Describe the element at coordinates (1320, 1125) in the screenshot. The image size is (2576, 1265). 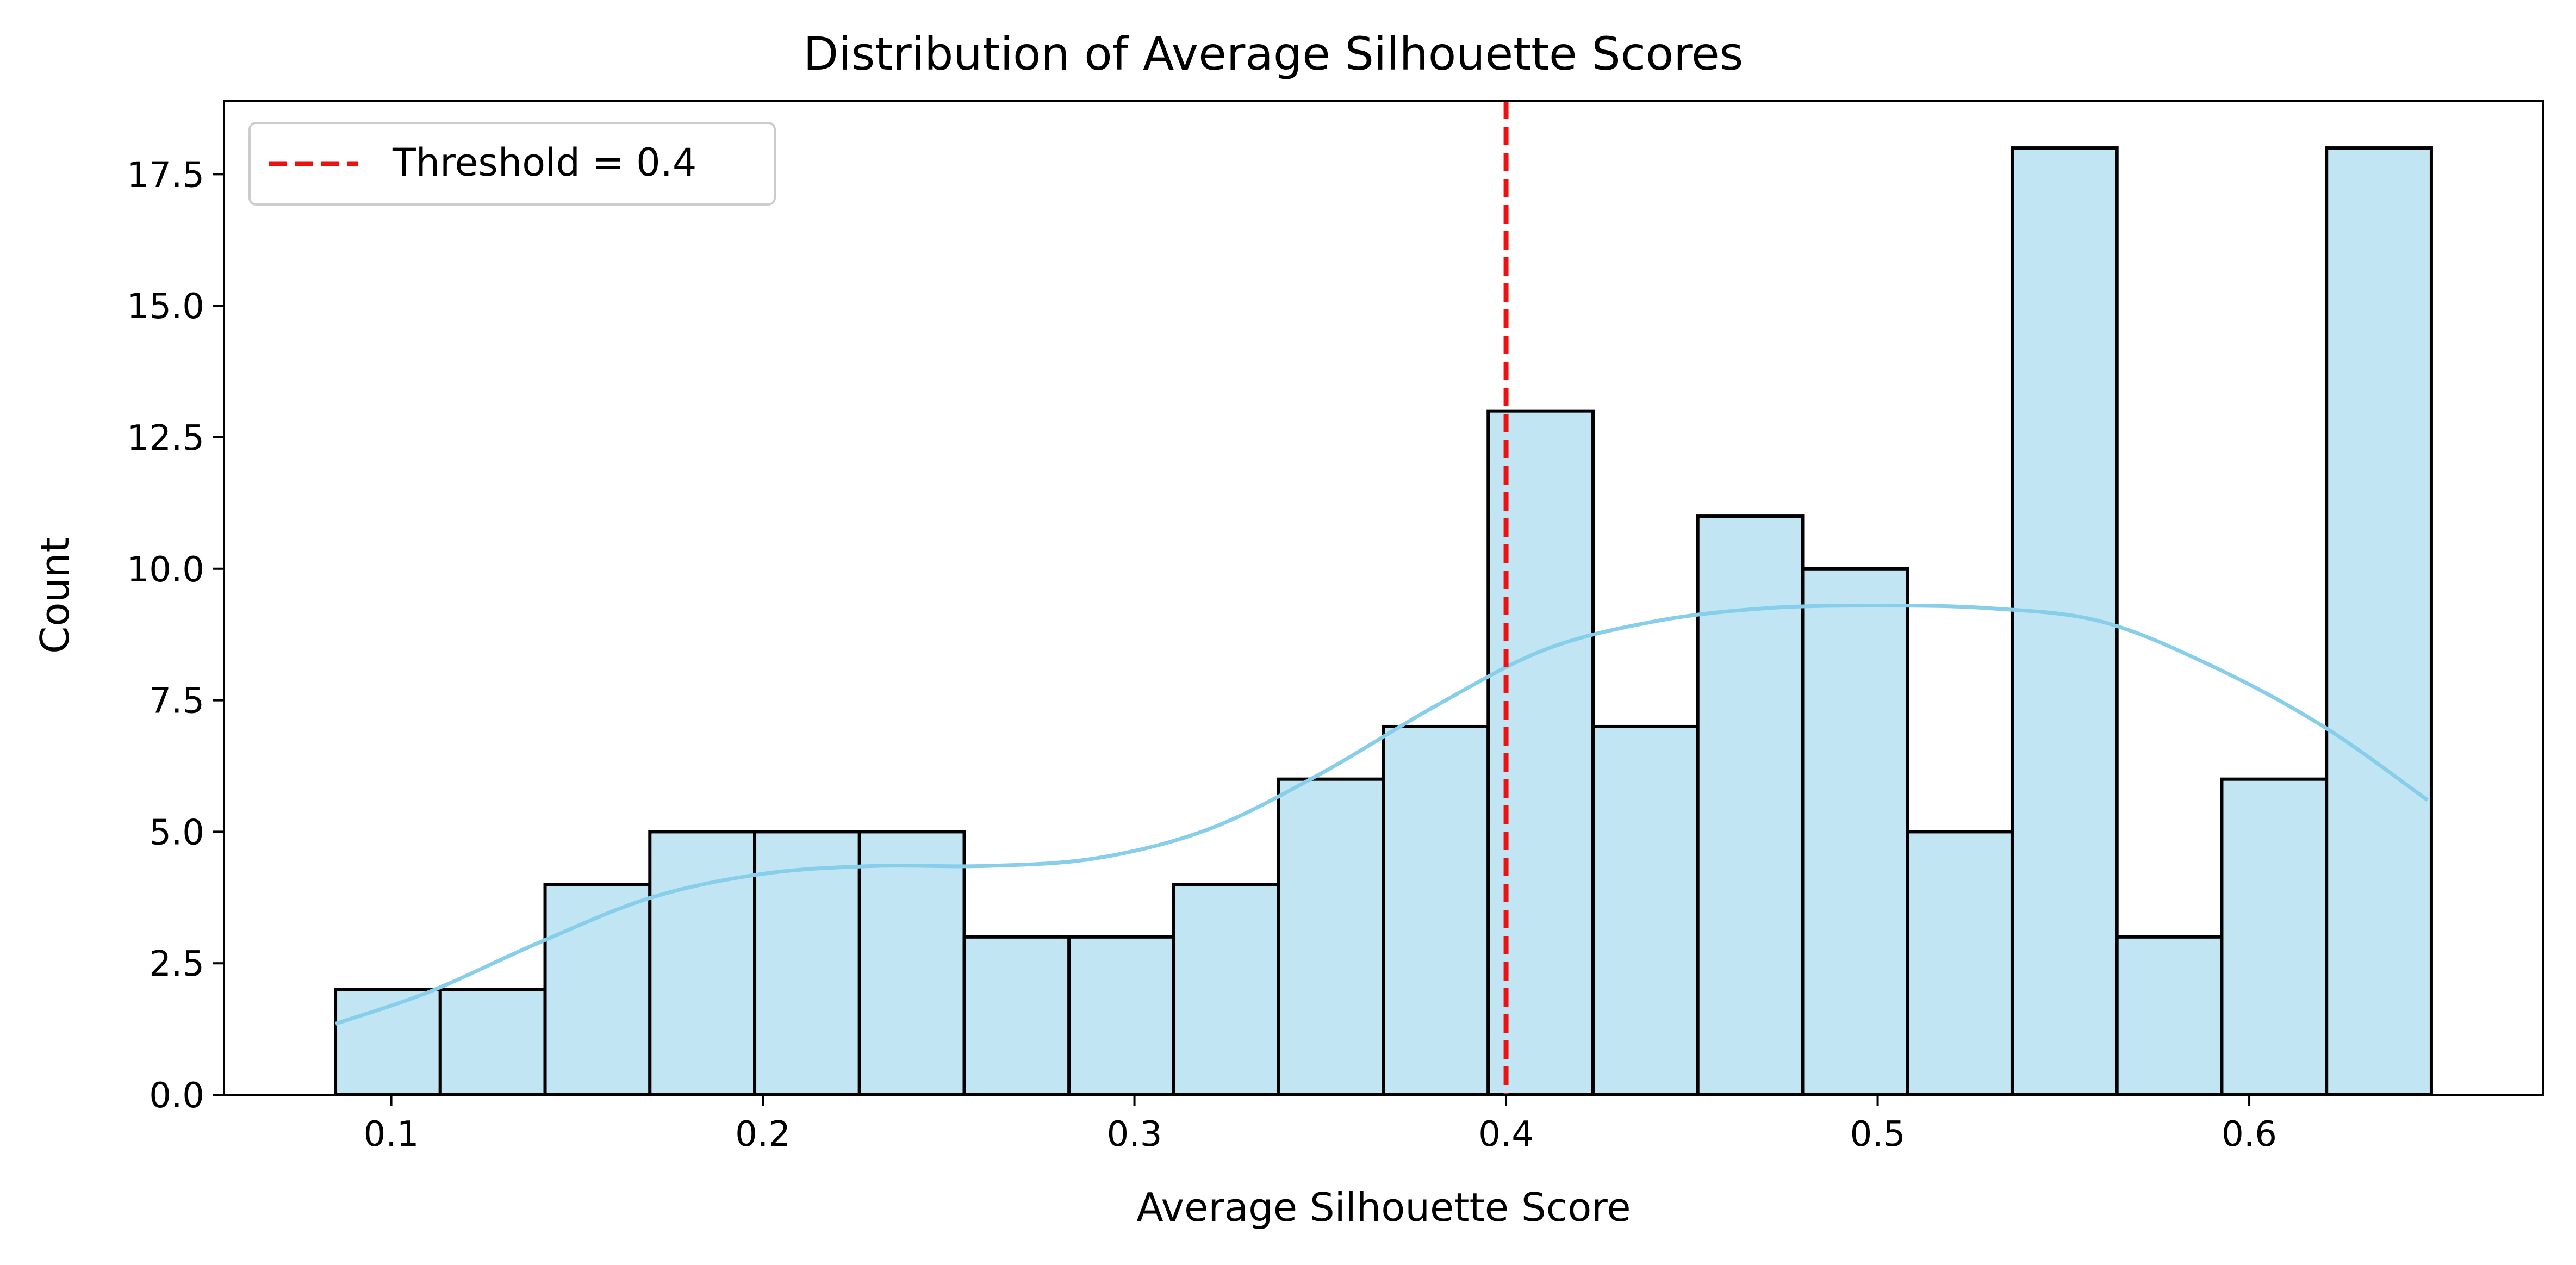
I see `x-axis-ticks: 0.1 0.2 0.3 0.4 0.5 0.6` at that location.